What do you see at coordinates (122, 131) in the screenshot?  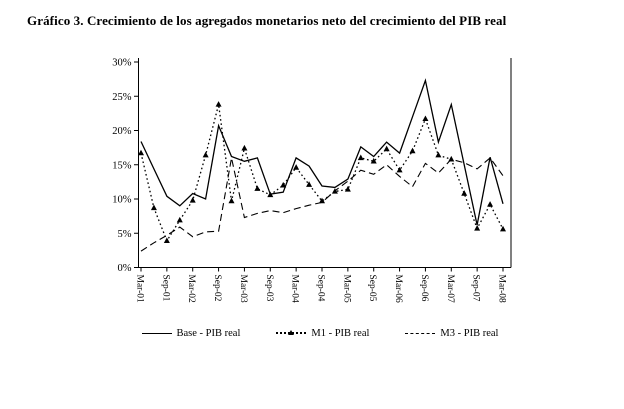 I see `y-tick-label: 20%` at bounding box center [122, 131].